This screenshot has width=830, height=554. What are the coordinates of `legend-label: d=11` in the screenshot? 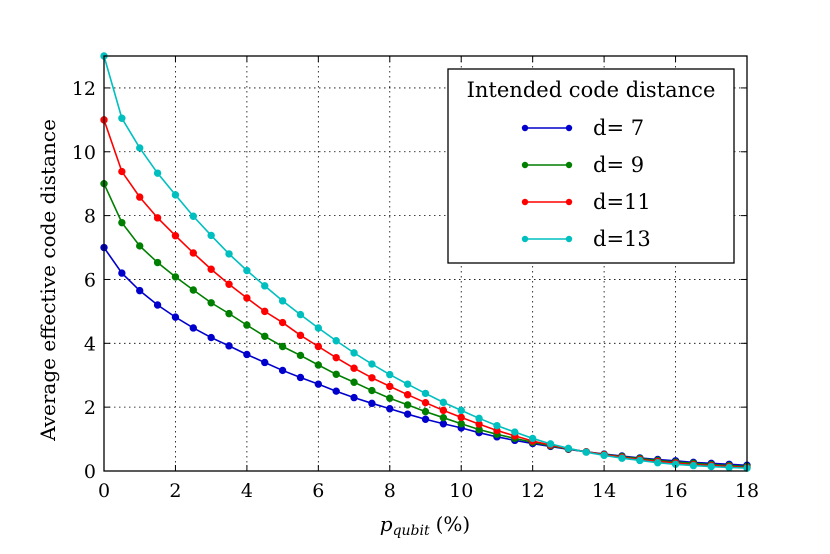 It's located at (622, 202).